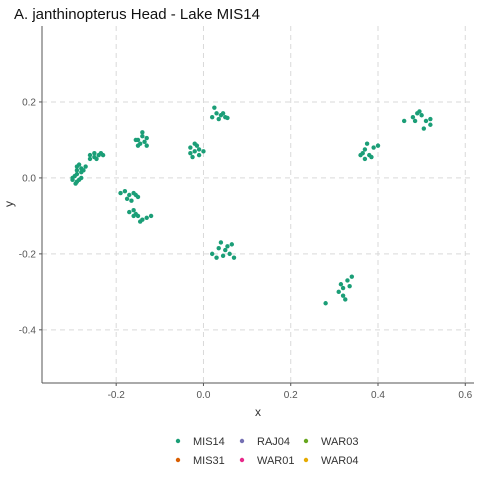 The height and width of the screenshot is (480, 480). What do you see at coordinates (117, 395) in the screenshot?
I see `x-tick-label: -0.2` at bounding box center [117, 395].